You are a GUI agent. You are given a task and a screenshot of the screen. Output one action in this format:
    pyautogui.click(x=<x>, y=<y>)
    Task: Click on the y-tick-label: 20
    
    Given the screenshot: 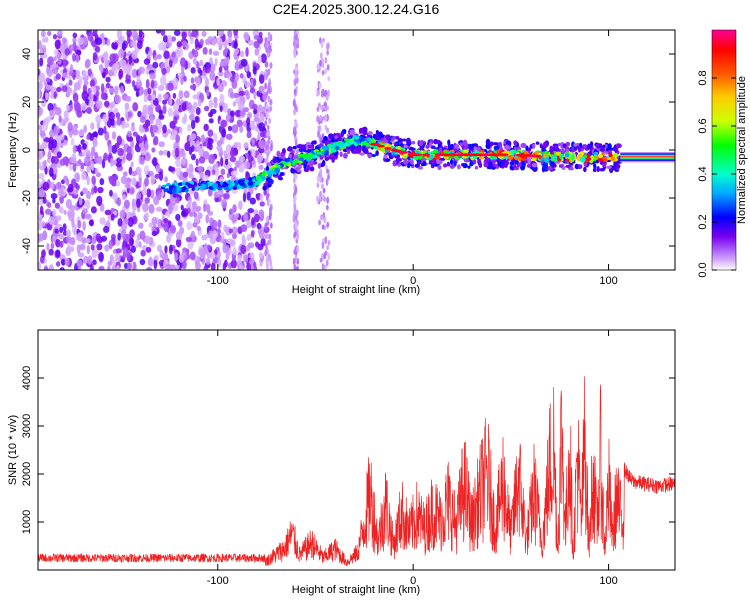 What is the action you would take?
    pyautogui.click(x=27, y=102)
    